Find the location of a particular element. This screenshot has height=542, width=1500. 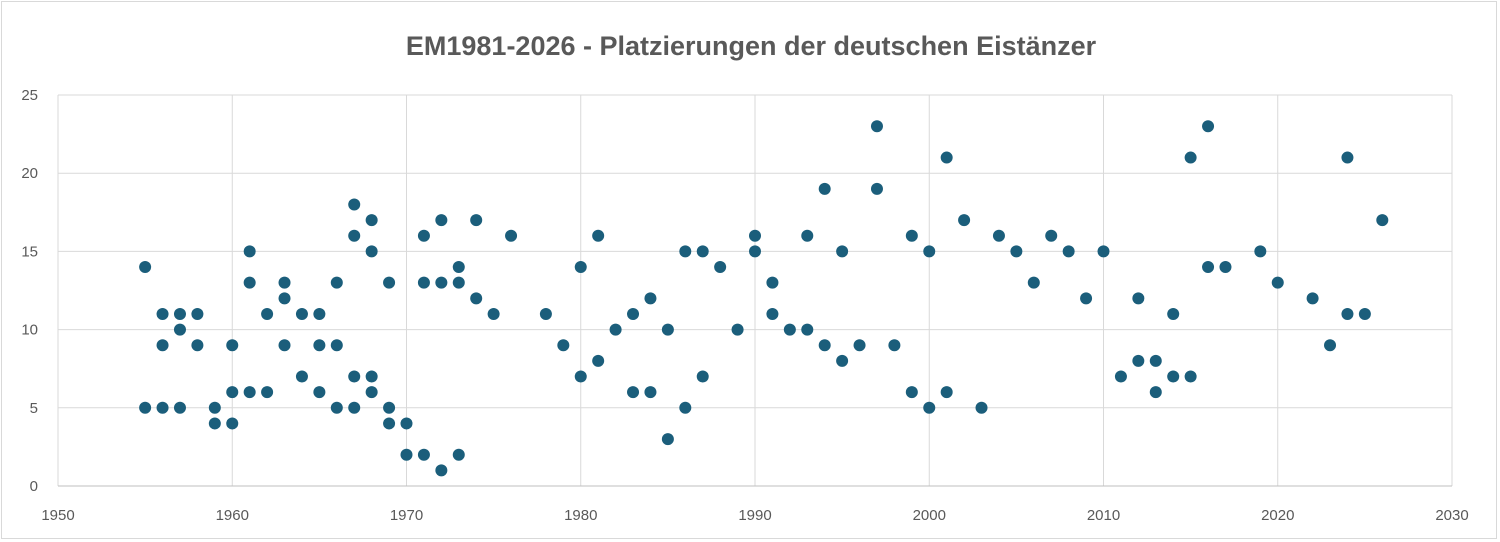

y-tick-label: 0 is located at coordinates (34, 486).